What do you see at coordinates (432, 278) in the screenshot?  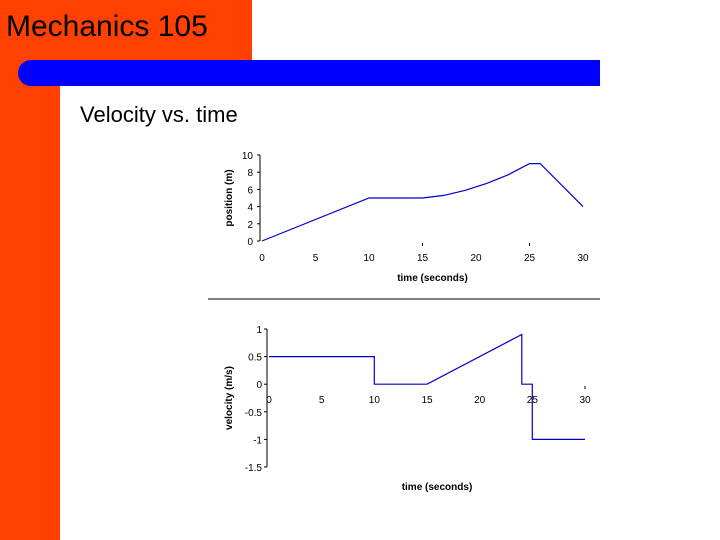 I see `position-x-axis-label: time (seconds)` at bounding box center [432, 278].